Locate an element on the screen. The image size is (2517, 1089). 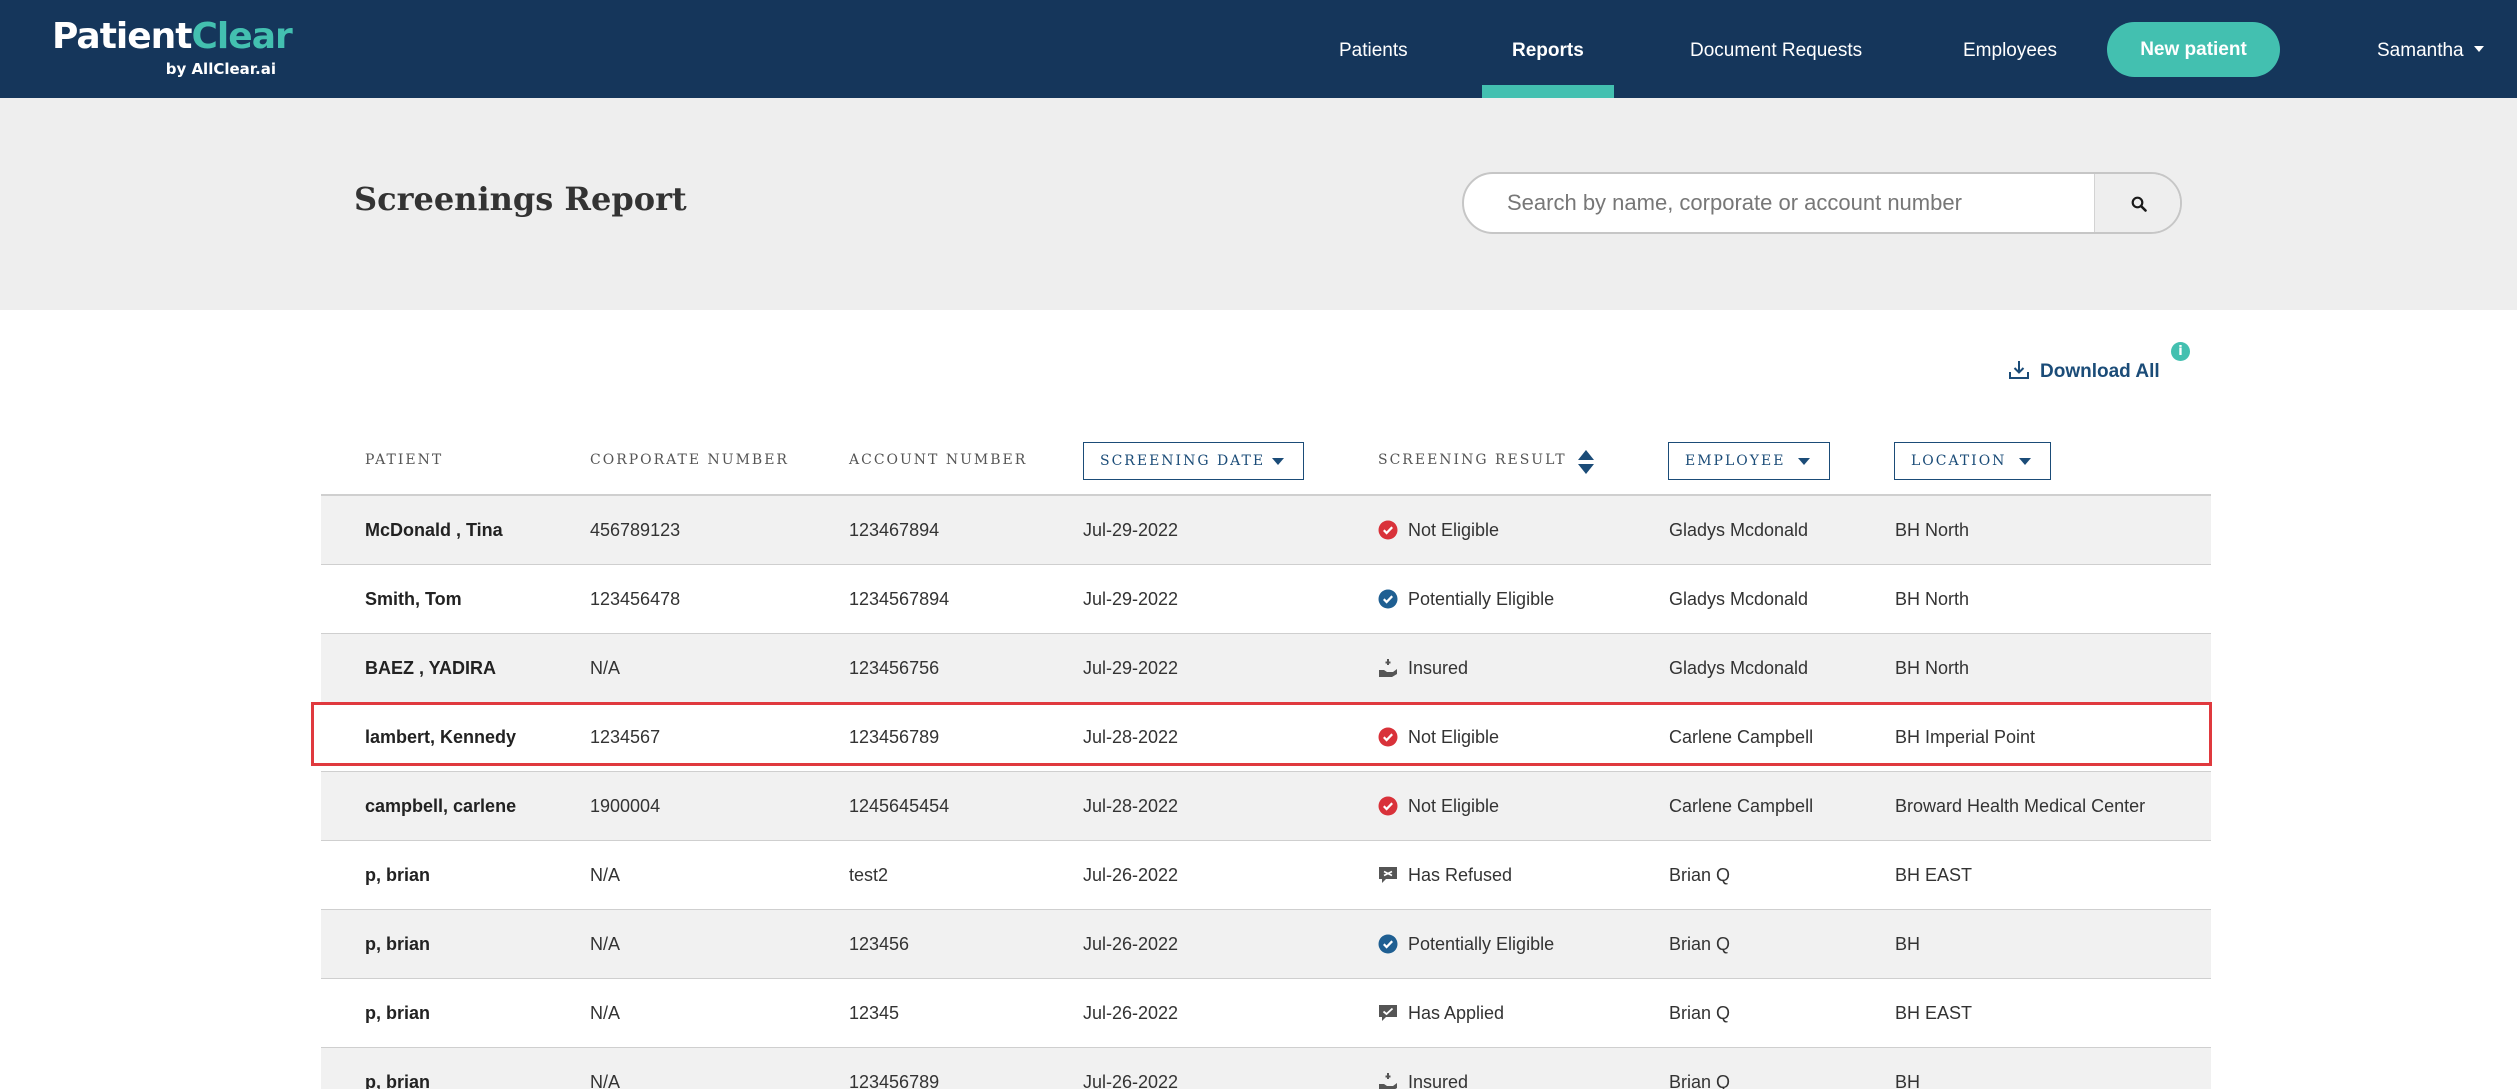
active-tab-indicator is located at coordinates (1548, 91).